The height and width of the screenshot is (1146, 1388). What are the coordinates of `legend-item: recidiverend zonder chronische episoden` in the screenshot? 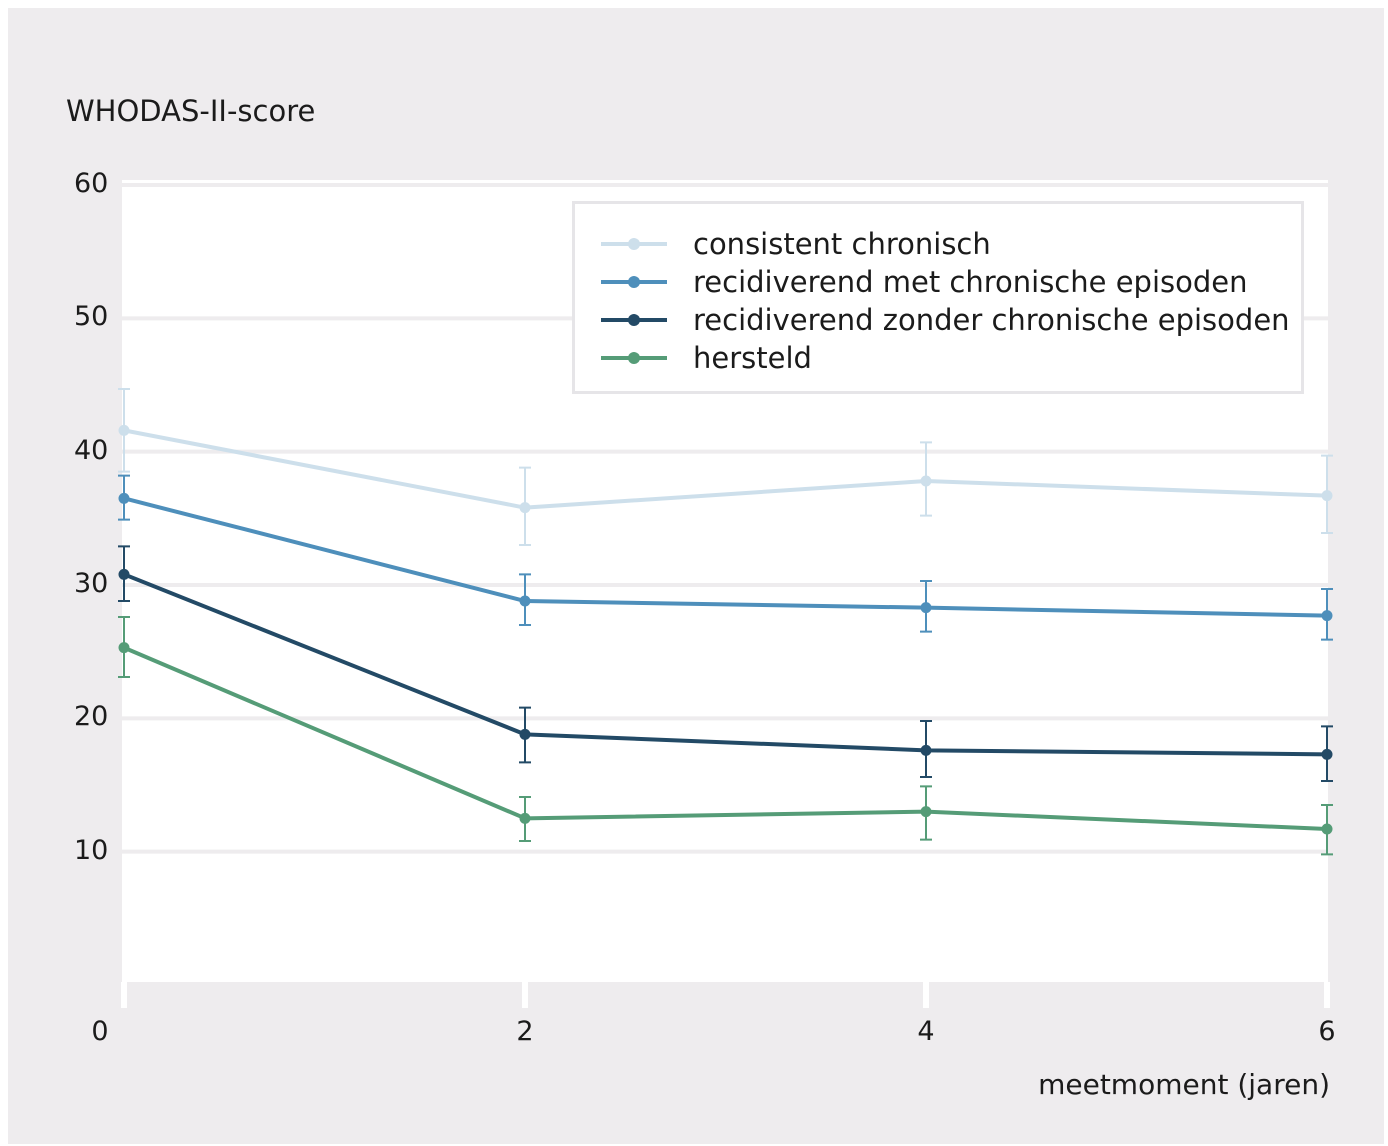 It's located at (945, 320).